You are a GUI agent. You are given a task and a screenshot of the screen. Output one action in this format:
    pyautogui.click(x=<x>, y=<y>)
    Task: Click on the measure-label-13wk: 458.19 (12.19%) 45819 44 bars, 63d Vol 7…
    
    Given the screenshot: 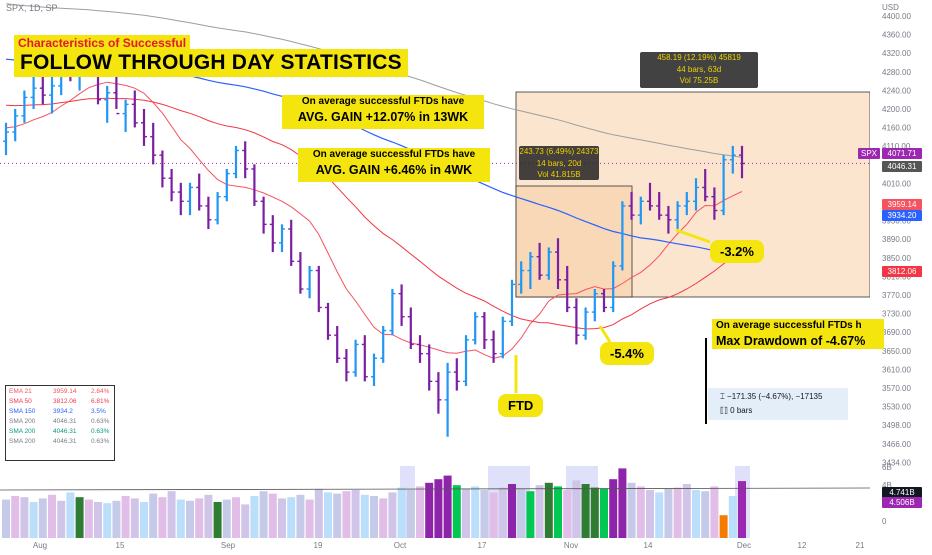 What is the action you would take?
    pyautogui.click(x=699, y=70)
    